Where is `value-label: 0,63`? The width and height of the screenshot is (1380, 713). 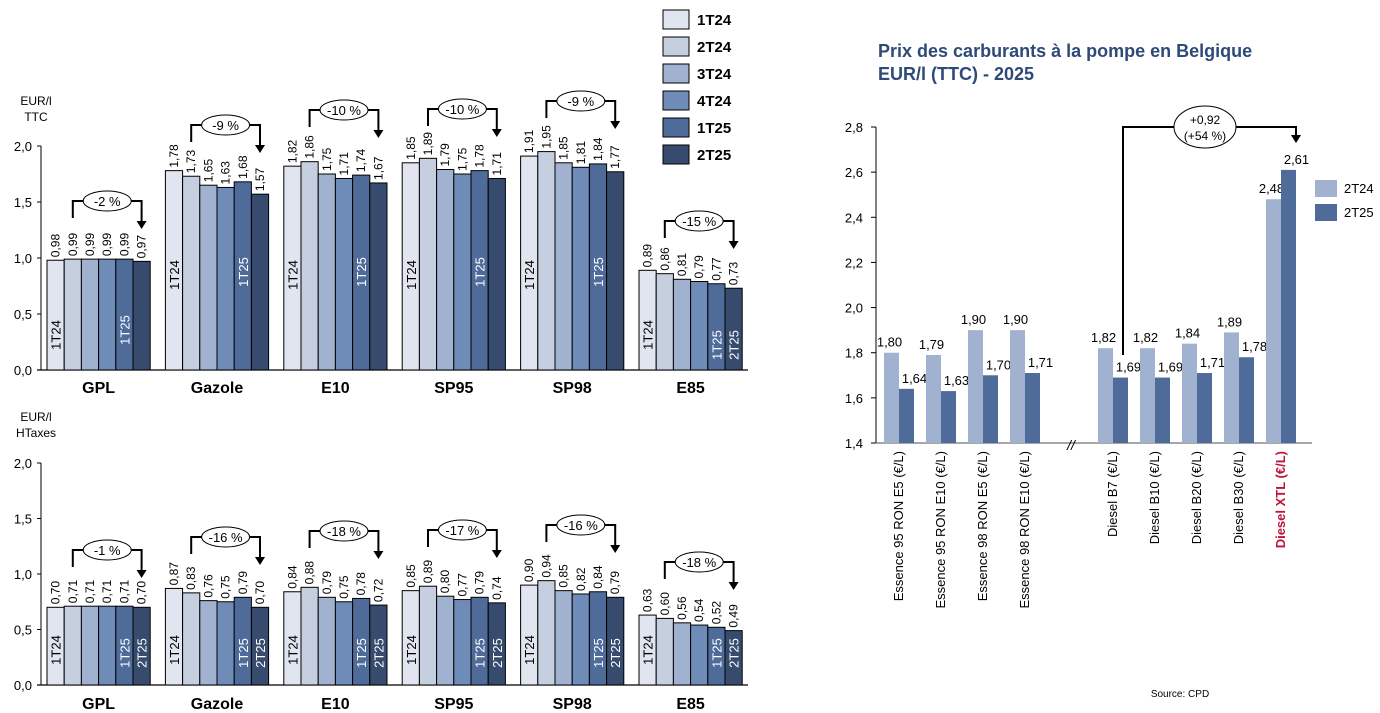
value-label: 0,63 is located at coordinates (648, 600).